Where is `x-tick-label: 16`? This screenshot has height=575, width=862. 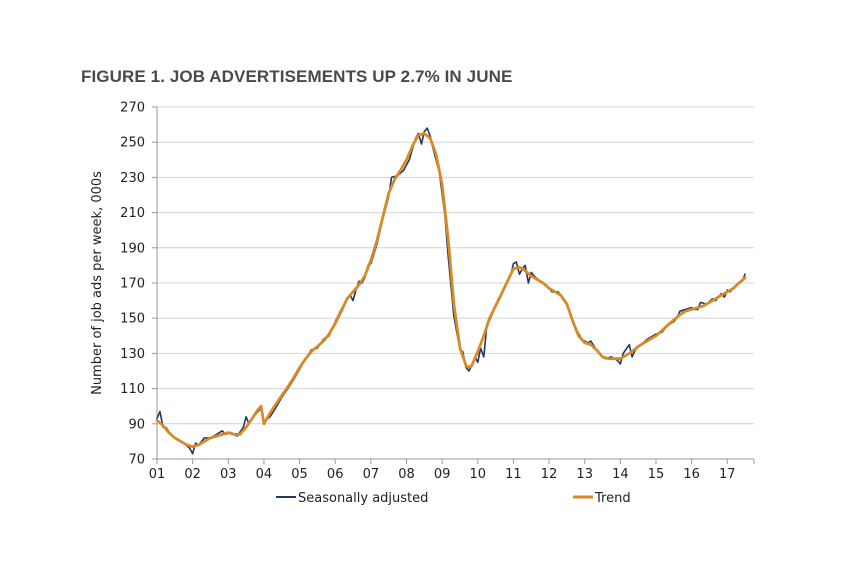
x-tick-label: 16 is located at coordinates (691, 474).